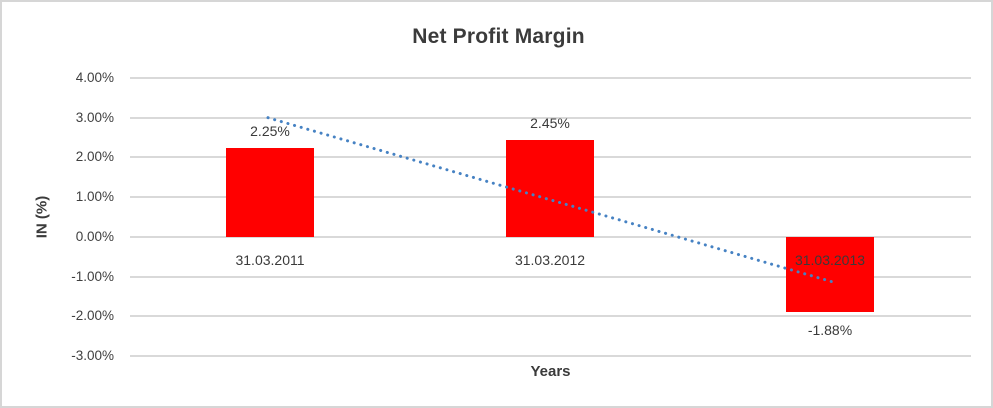  Describe the element at coordinates (550, 188) in the screenshot. I see `bar-2012` at that location.